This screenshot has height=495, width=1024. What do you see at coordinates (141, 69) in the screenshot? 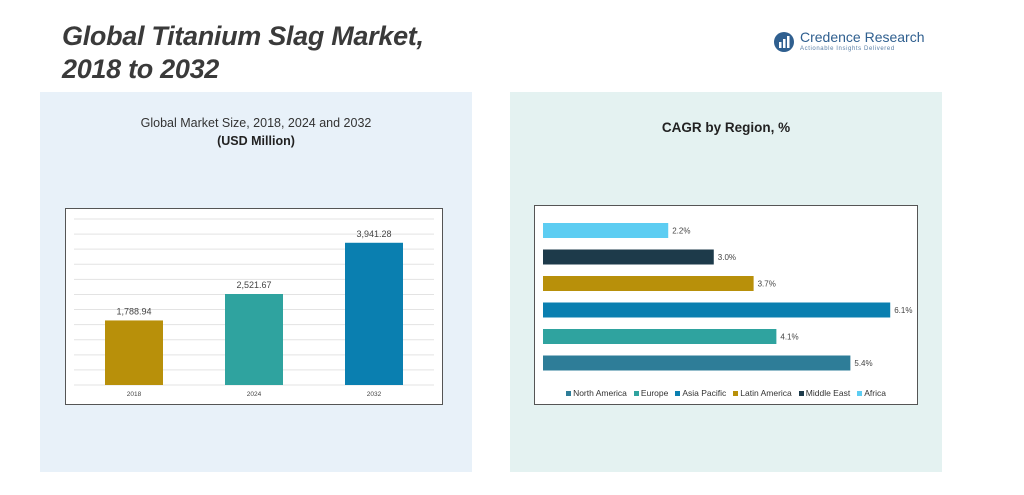
I see `title-line-2: 2018 to 2032` at bounding box center [141, 69].